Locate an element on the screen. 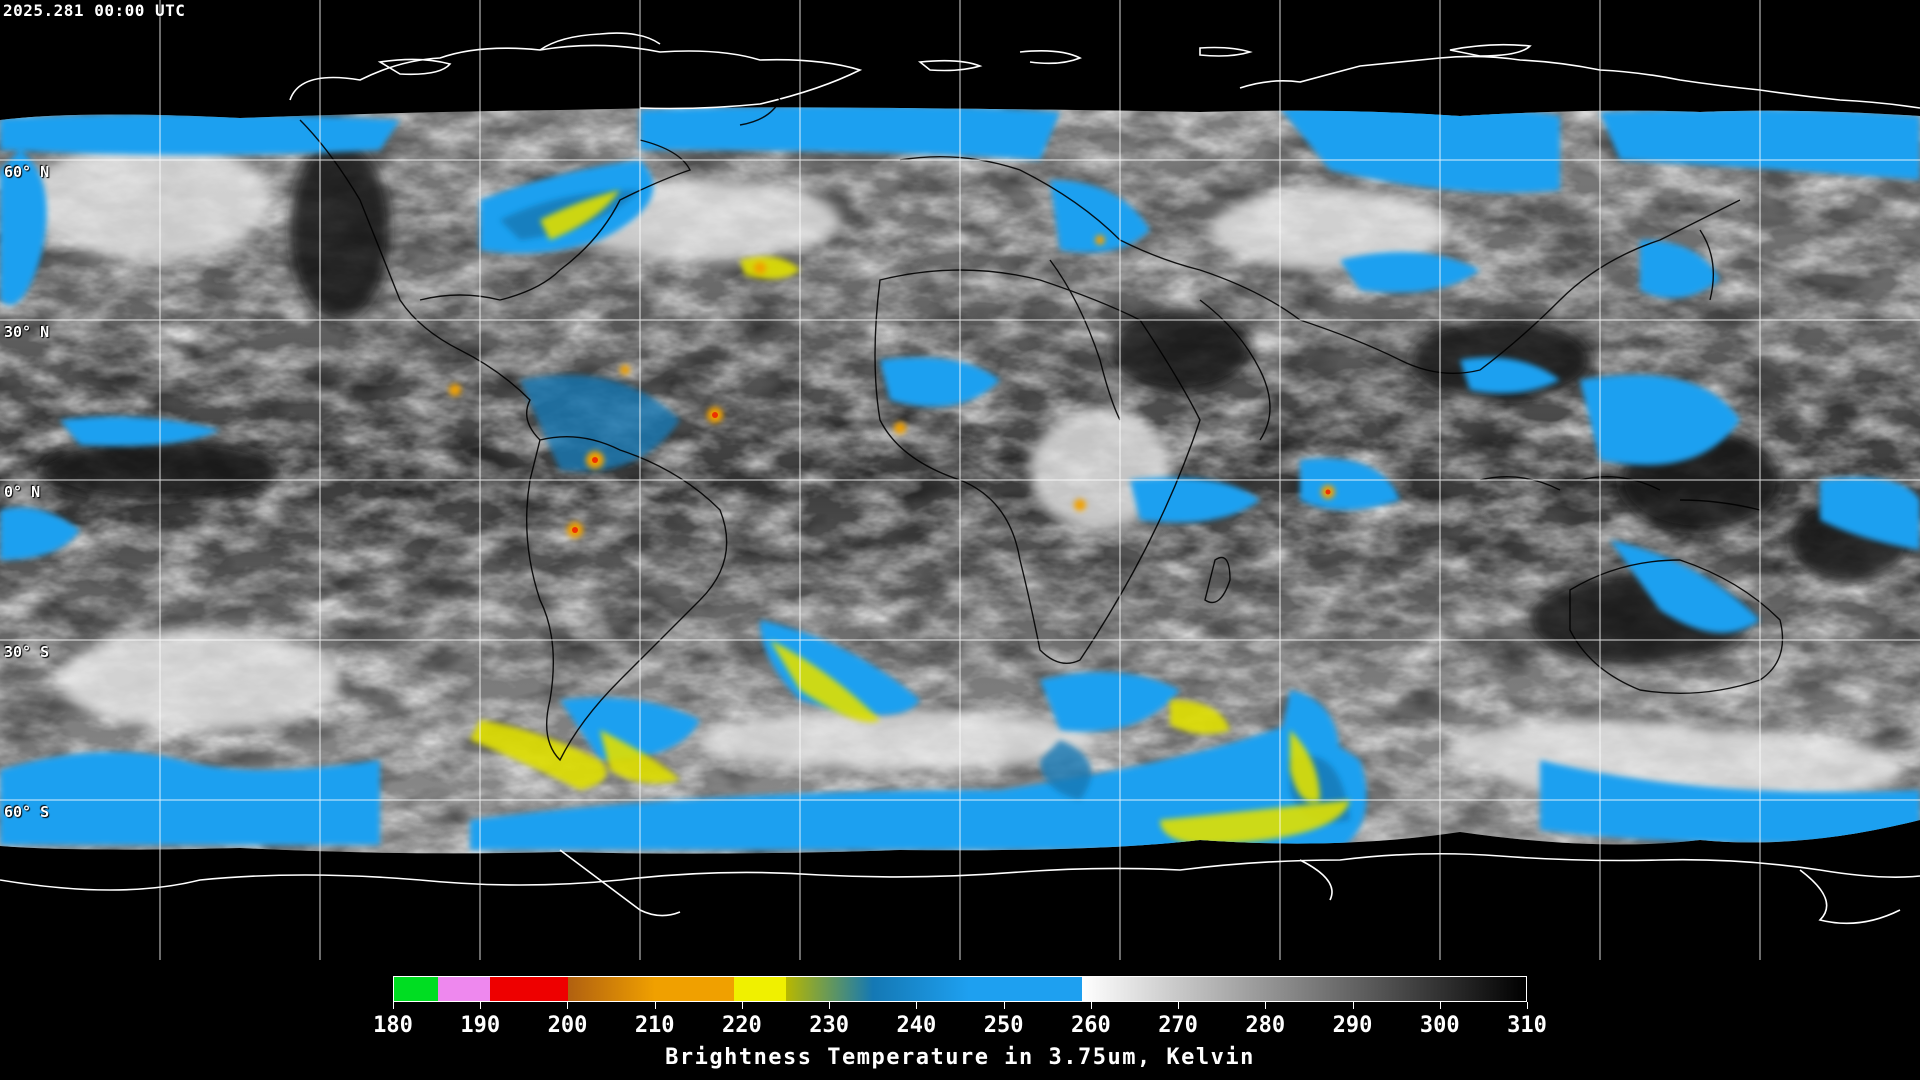 The width and height of the screenshot is (1920, 1080). colorbar-tick-label: 250 is located at coordinates (1003, 1025).